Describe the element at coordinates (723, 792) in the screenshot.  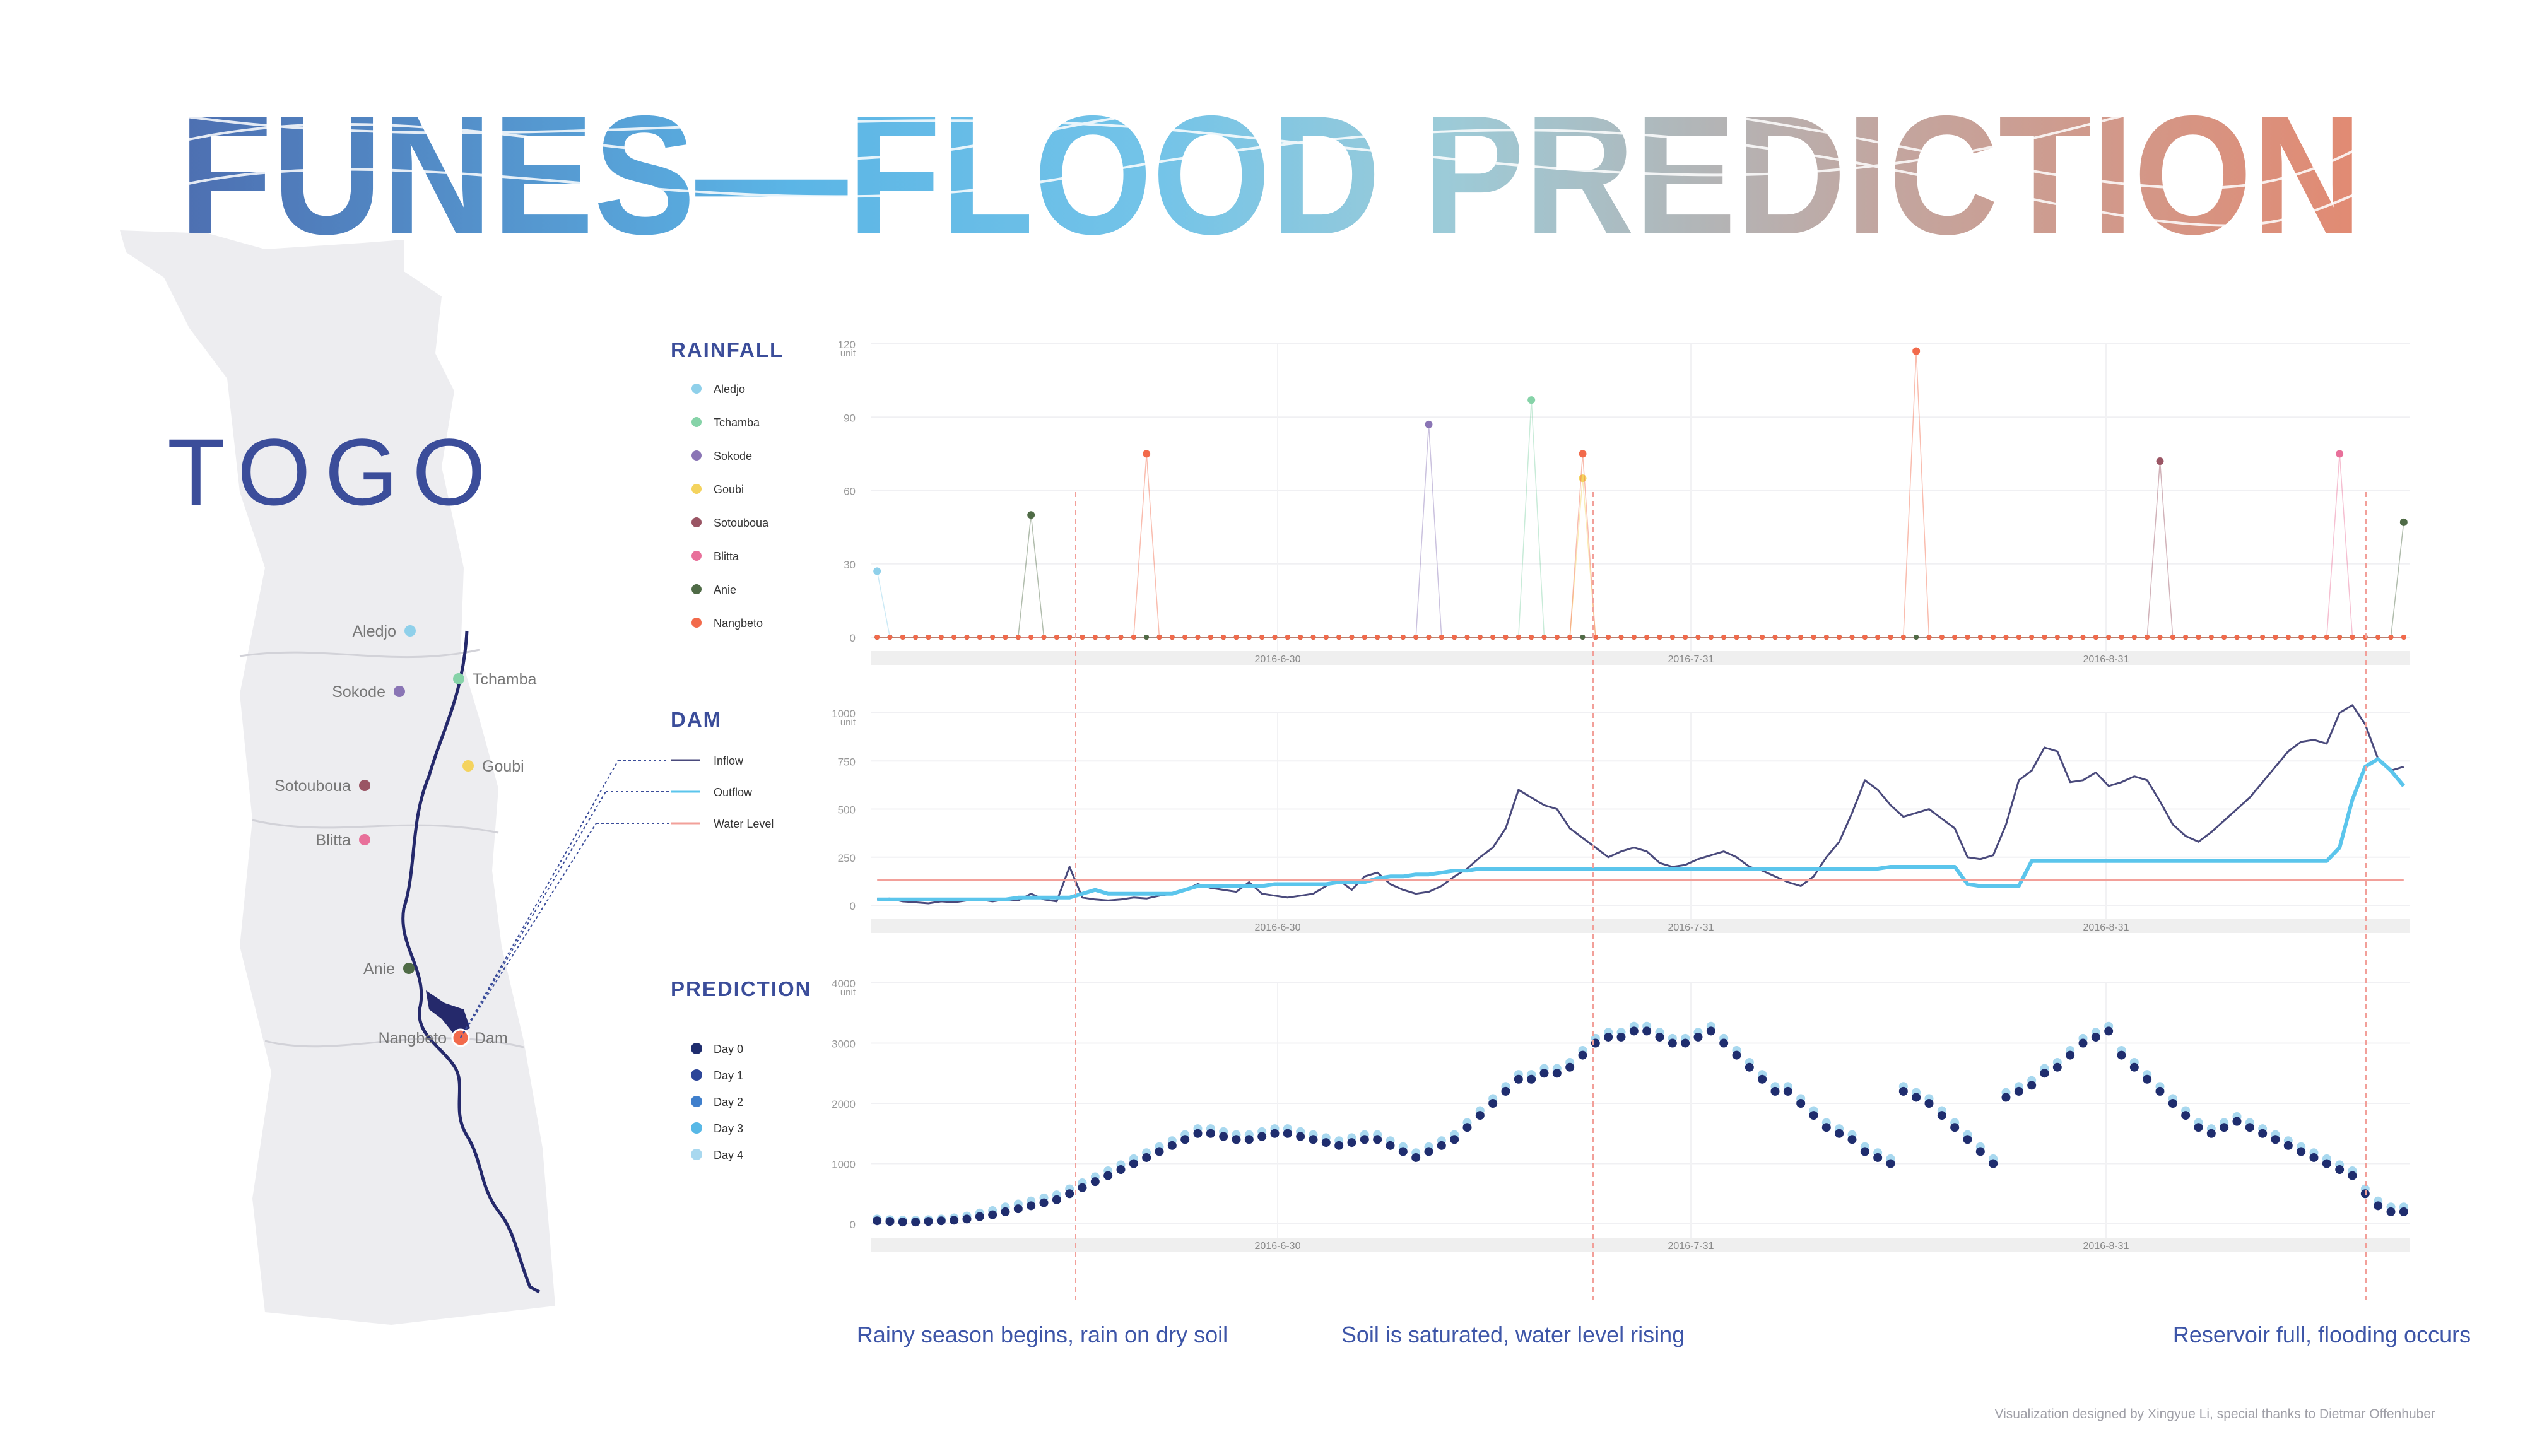
I see `dam-legend: Inflow Outflow Water Level` at that location.